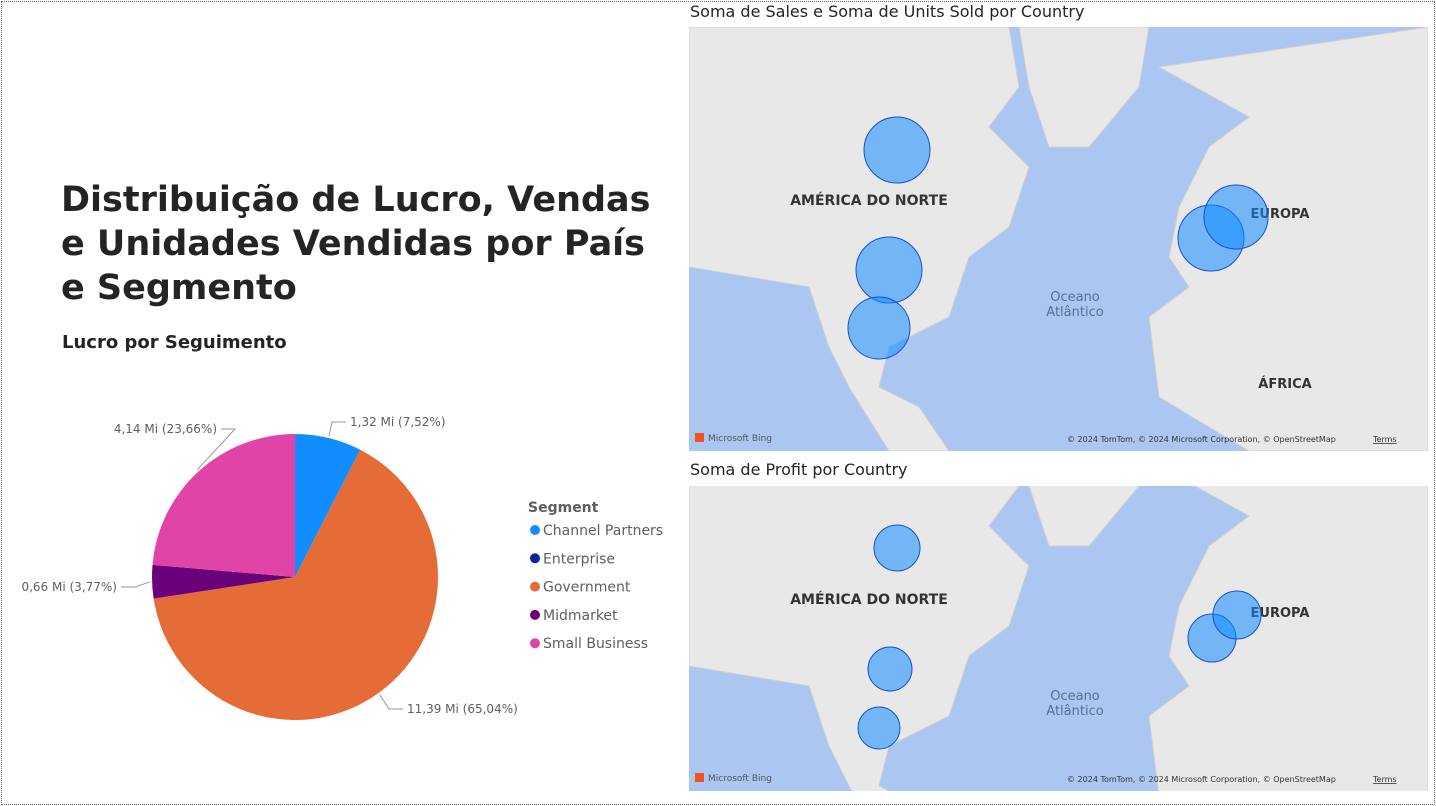 The image size is (1436, 806). Describe the element at coordinates (603, 531) in the screenshot. I see `legend-label: Channel Partners` at that location.